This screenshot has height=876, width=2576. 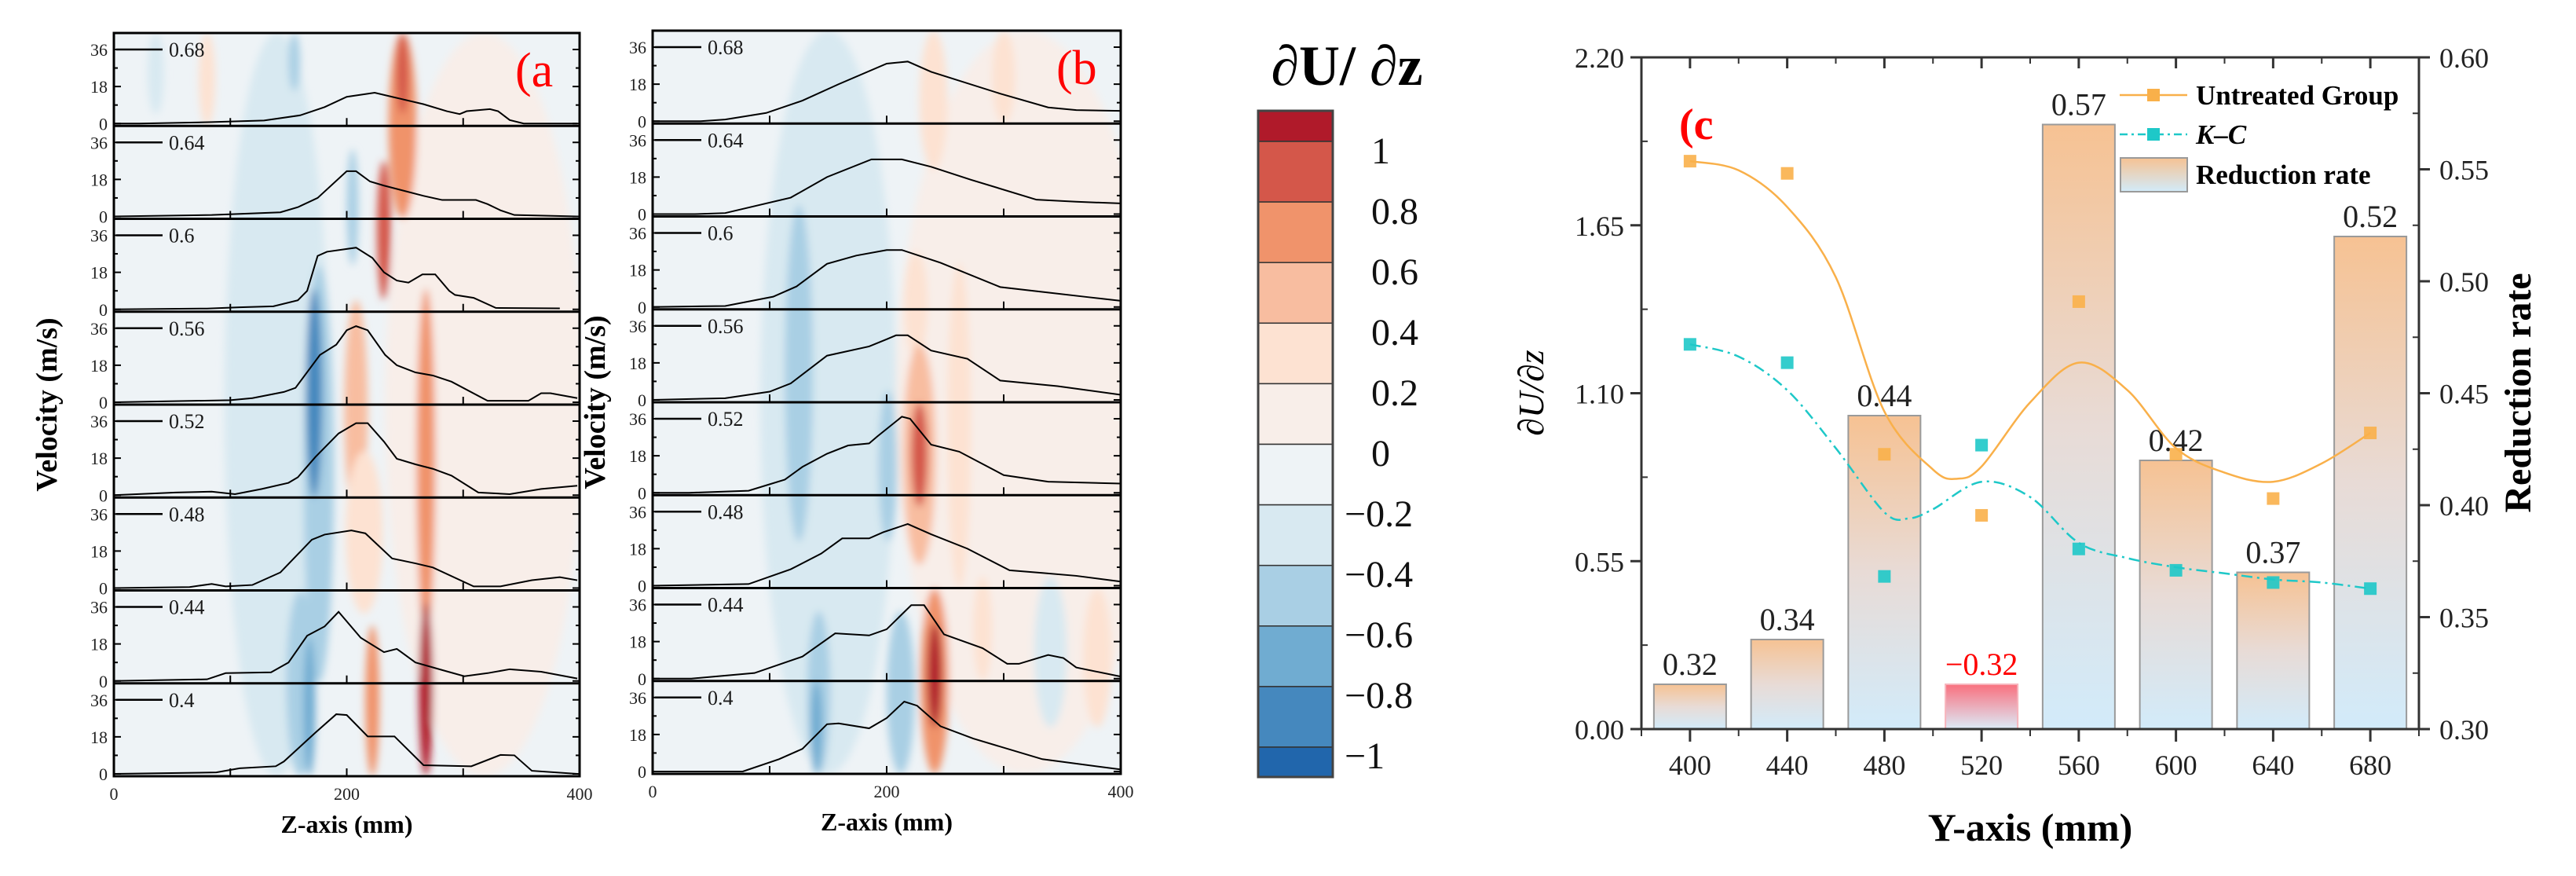 What do you see at coordinates (1395, 272) in the screenshot?
I see `colorbar-label: 0.6` at bounding box center [1395, 272].